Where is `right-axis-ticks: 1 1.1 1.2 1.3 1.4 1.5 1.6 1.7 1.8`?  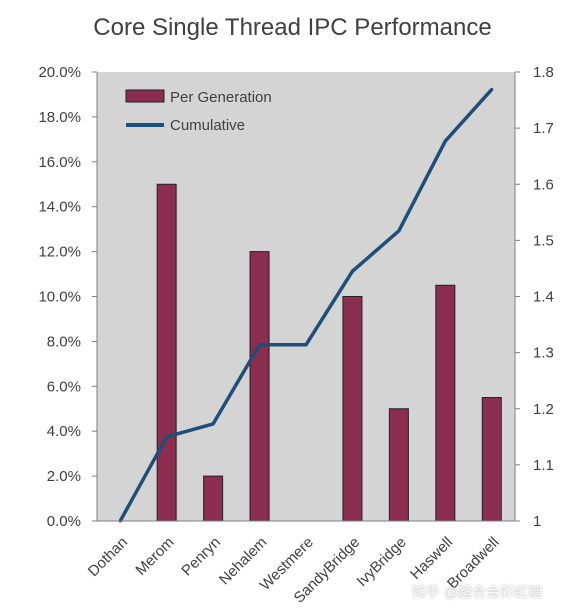
right-axis-ticks: 1 1.1 1.2 1.3 1.4 1.5 1.6 1.7 1.8 is located at coordinates (534, 297).